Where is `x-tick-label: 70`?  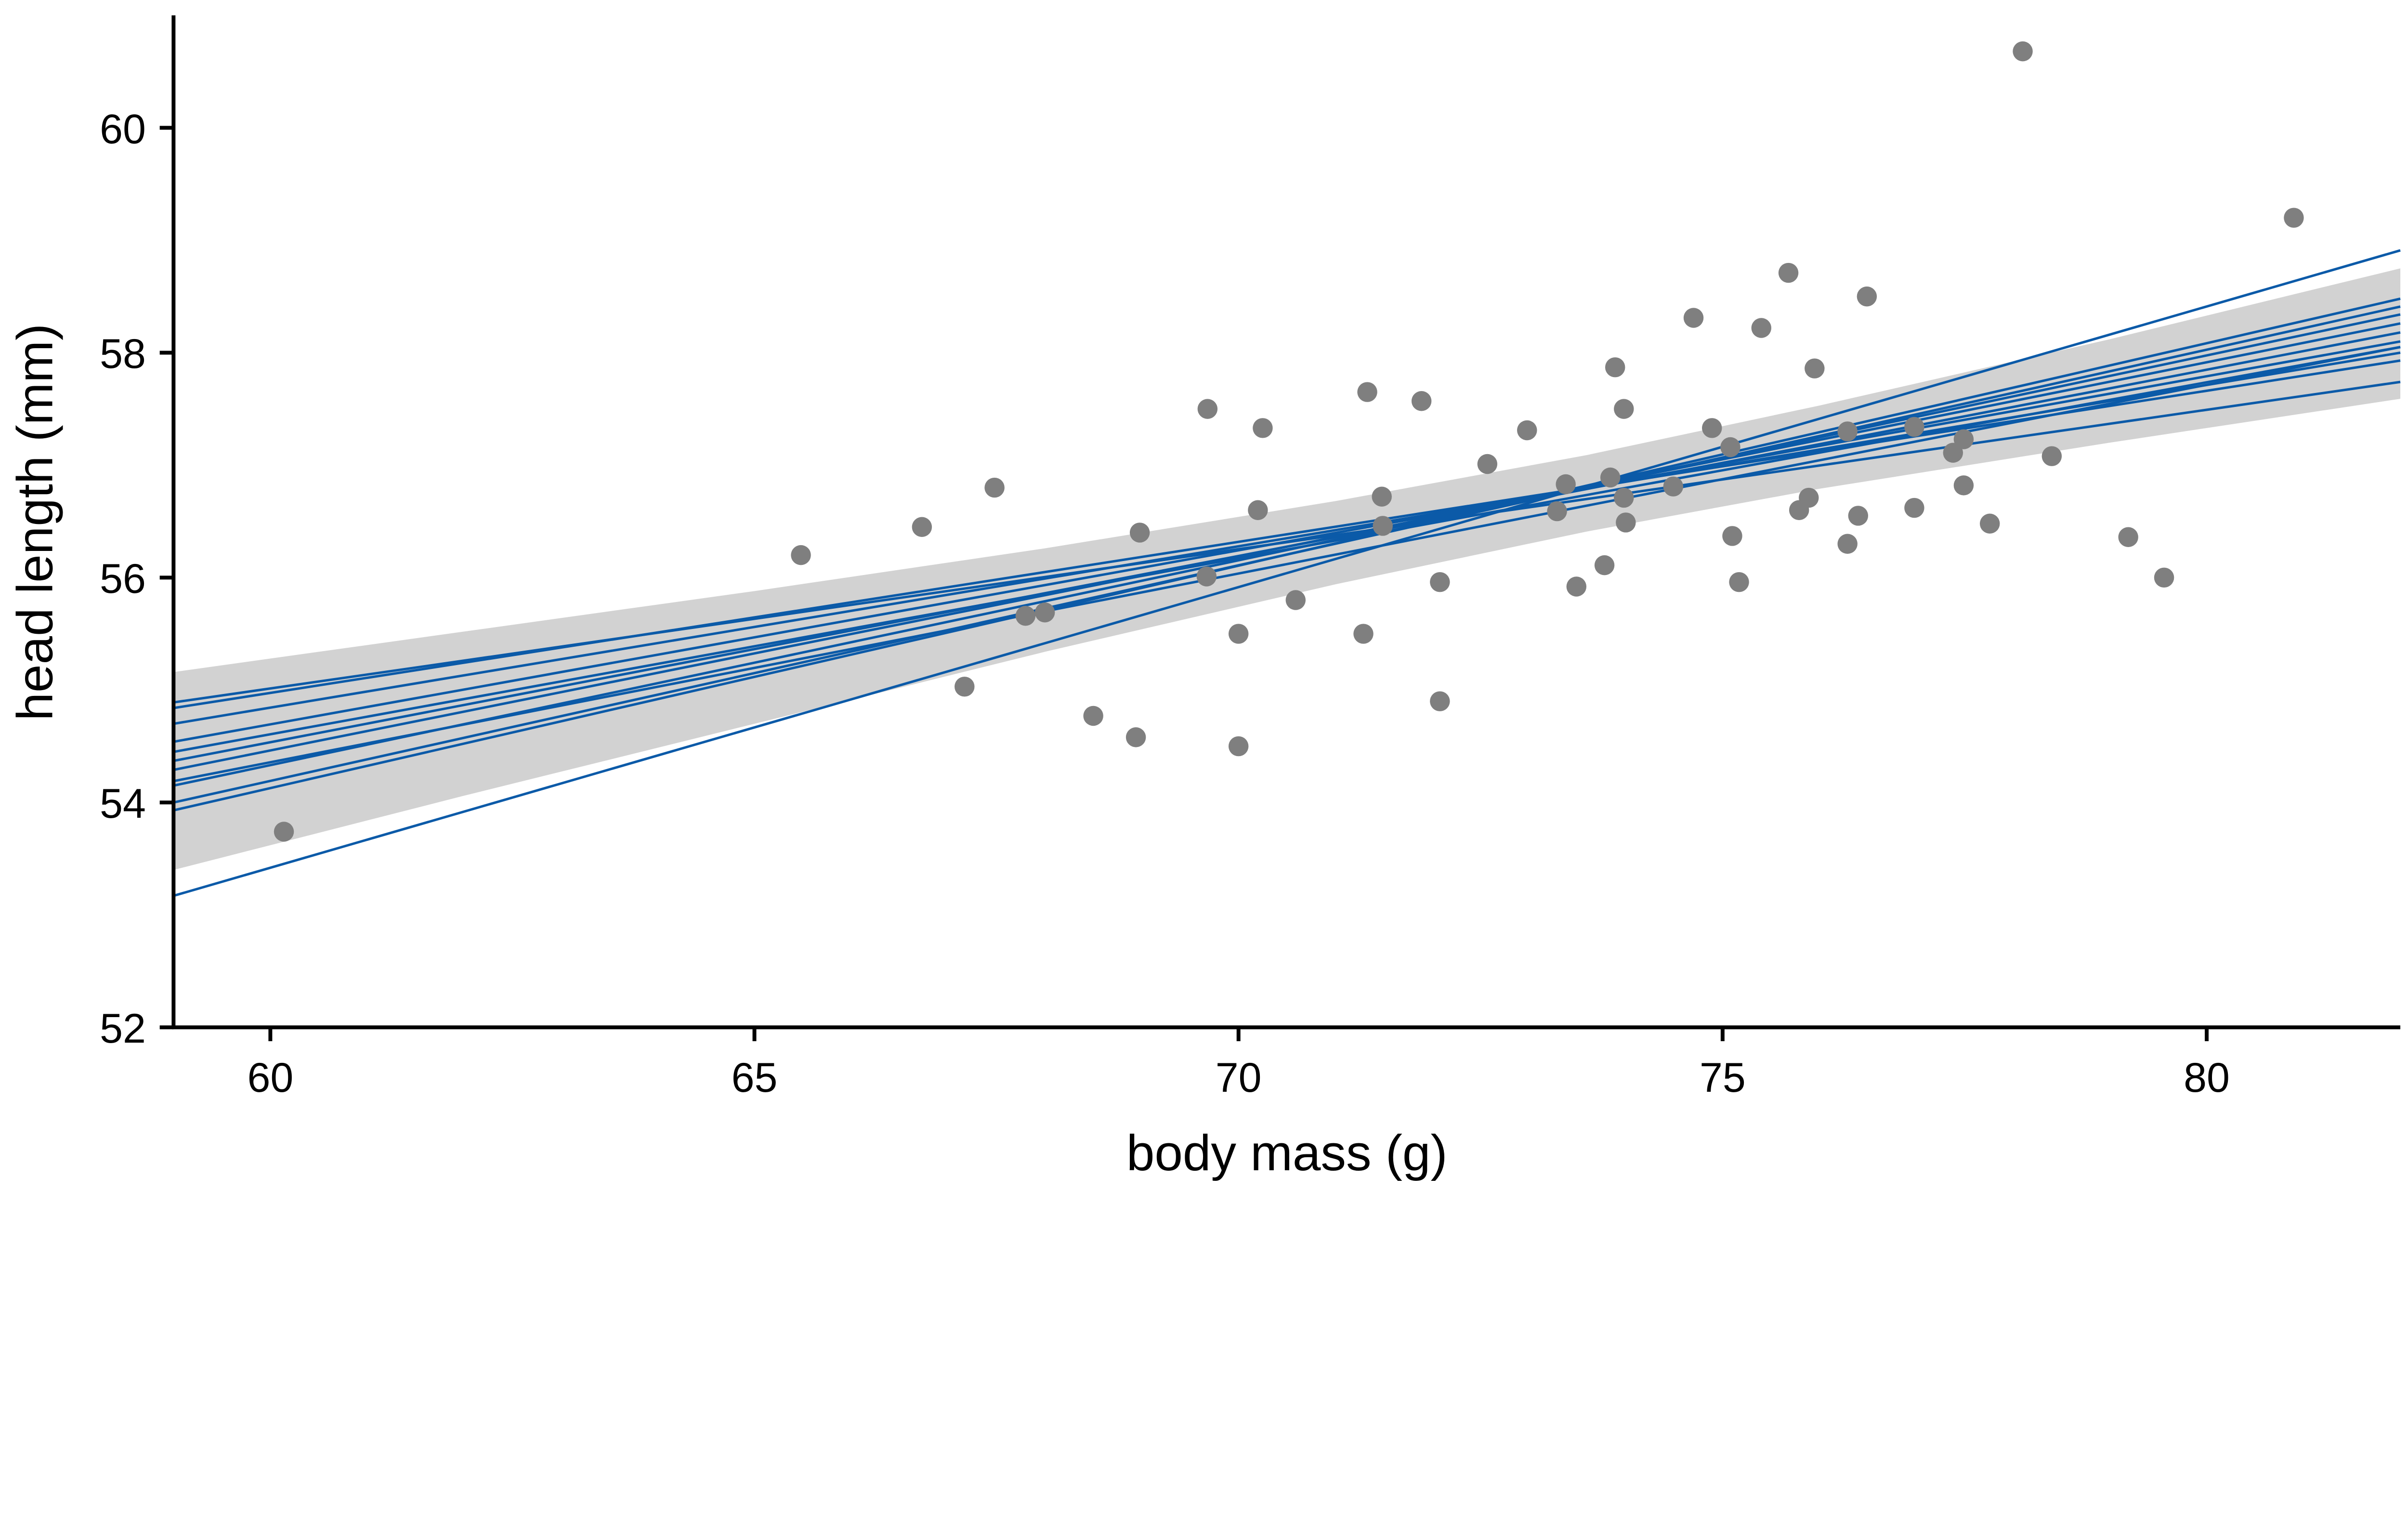
x-tick-label: 70 is located at coordinates (1239, 1078).